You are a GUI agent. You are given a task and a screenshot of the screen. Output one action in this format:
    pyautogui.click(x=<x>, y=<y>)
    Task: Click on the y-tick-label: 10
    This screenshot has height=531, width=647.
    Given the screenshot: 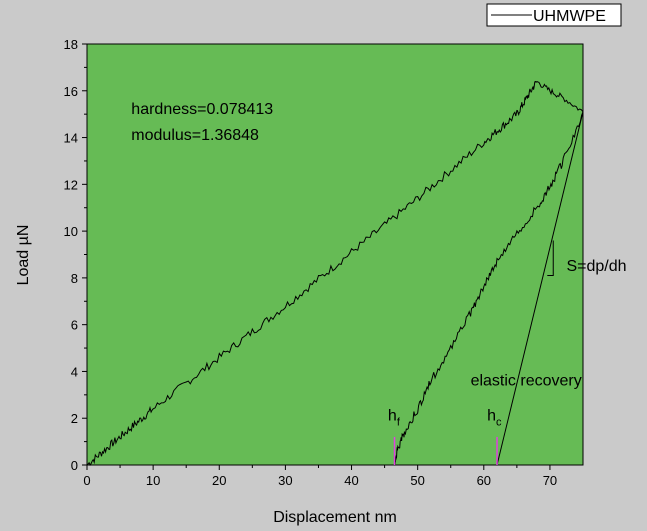 What is the action you would take?
    pyautogui.click(x=71, y=231)
    